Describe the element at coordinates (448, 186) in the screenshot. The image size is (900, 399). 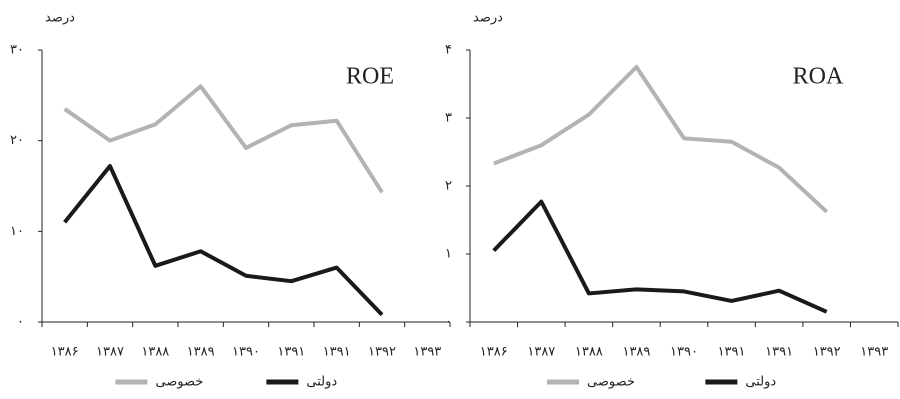
I see `y-tick-label: ۲` at that location.